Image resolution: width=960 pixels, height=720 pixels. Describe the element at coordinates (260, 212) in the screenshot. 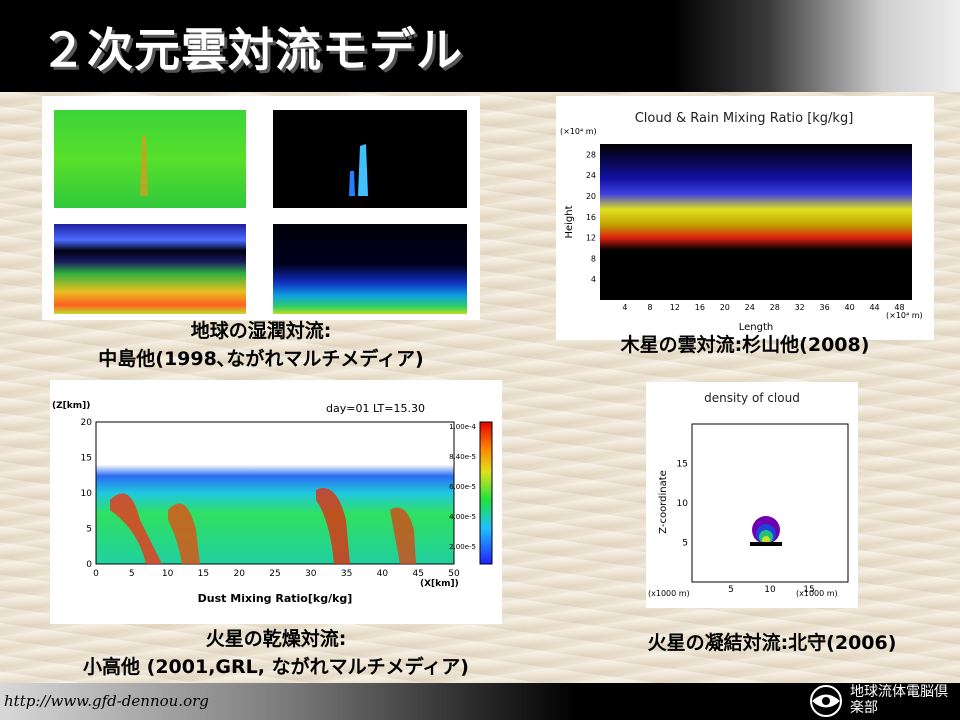

I see `earth-convection-figure` at that location.